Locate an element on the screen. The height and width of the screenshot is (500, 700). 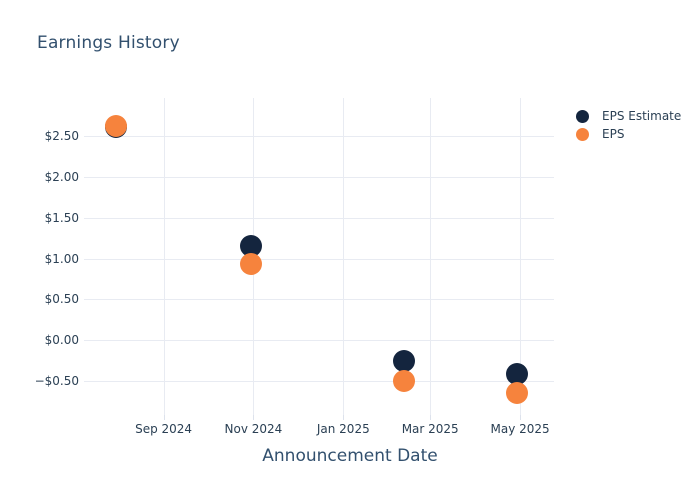
legend-item-eps: EPS is located at coordinates (628, 134).